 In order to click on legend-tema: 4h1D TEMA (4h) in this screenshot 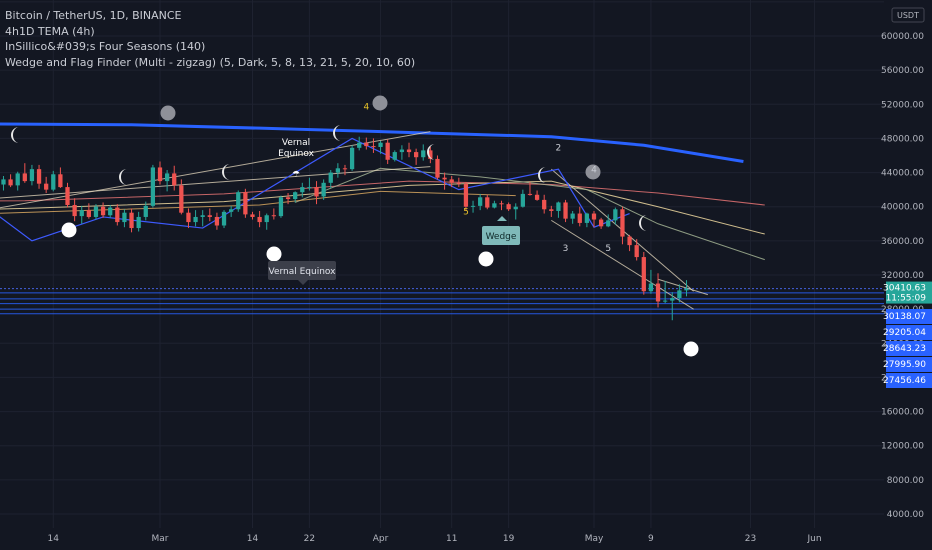, I will do `click(50, 31)`.